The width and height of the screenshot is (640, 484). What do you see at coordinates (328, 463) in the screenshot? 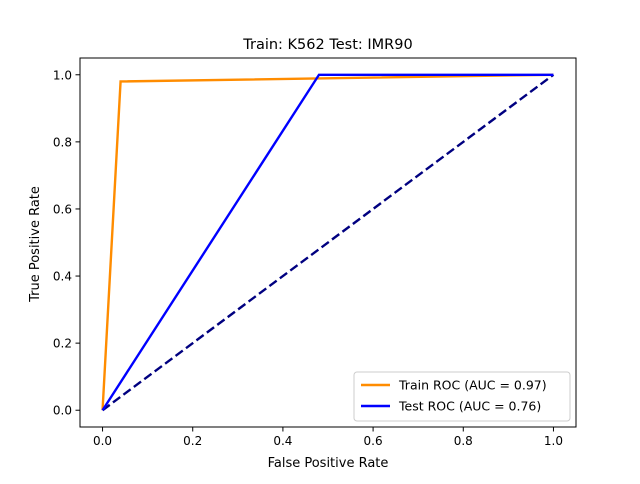
I see `x-axis-label: False Positive Rate` at bounding box center [328, 463].